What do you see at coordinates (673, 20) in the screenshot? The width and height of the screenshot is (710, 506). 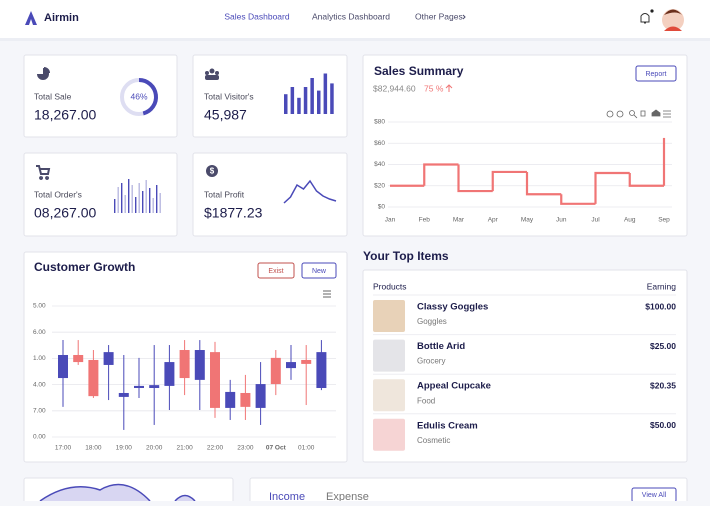 I see `avatar` at bounding box center [673, 20].